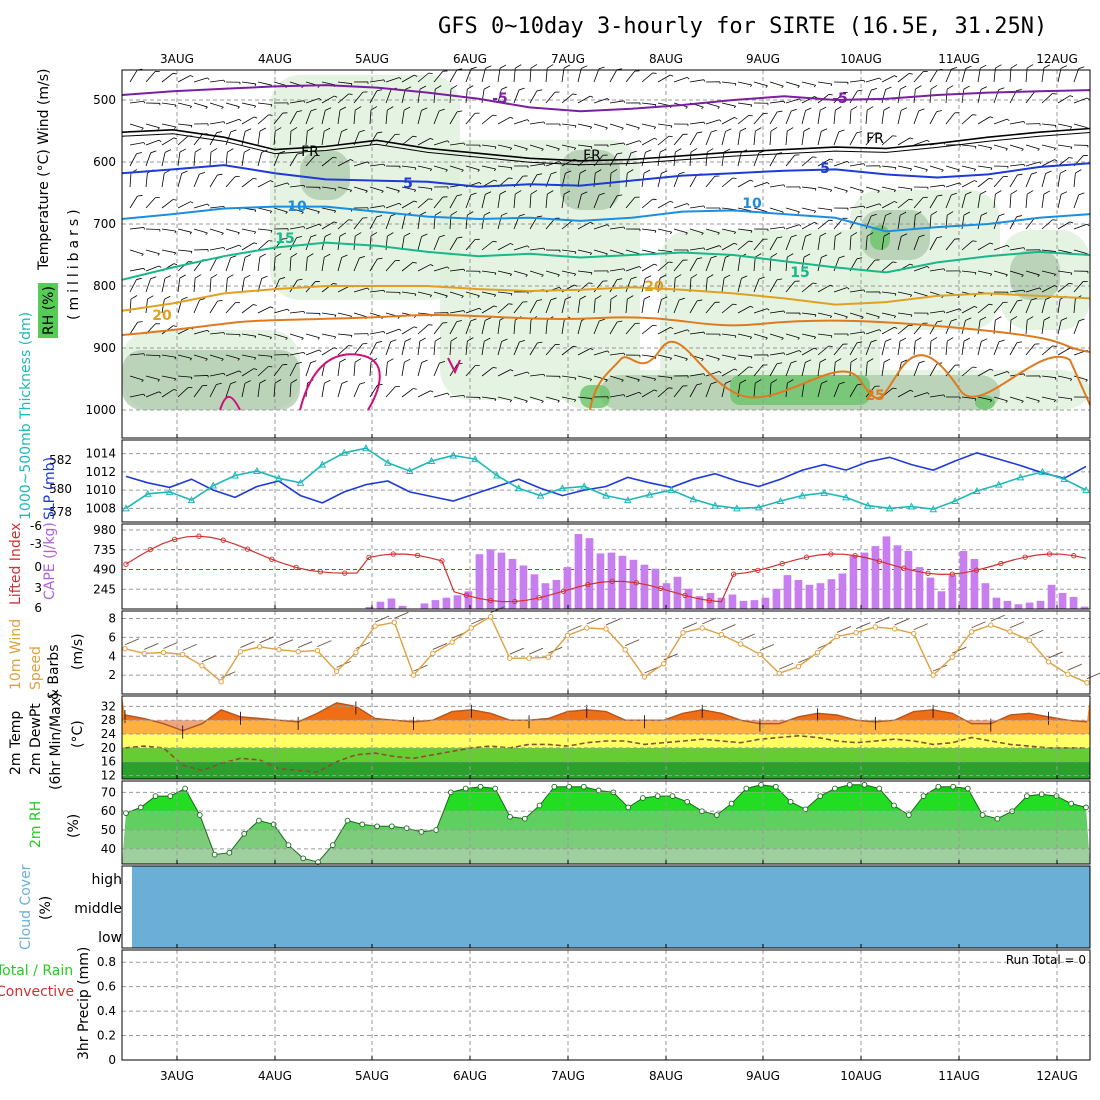 The image size is (1100, 1100). What do you see at coordinates (606, 822) in the screenshot?
I see `rh2m-panel-frame` at bounding box center [606, 822].